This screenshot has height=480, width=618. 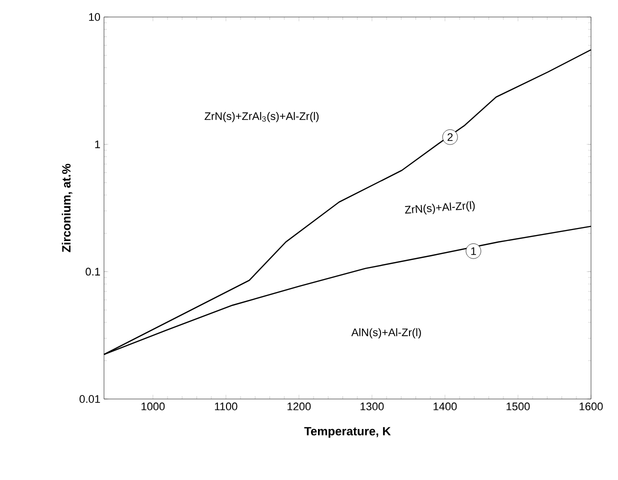 I want to click on y-tick-label: 0.01, so click(x=90, y=399).